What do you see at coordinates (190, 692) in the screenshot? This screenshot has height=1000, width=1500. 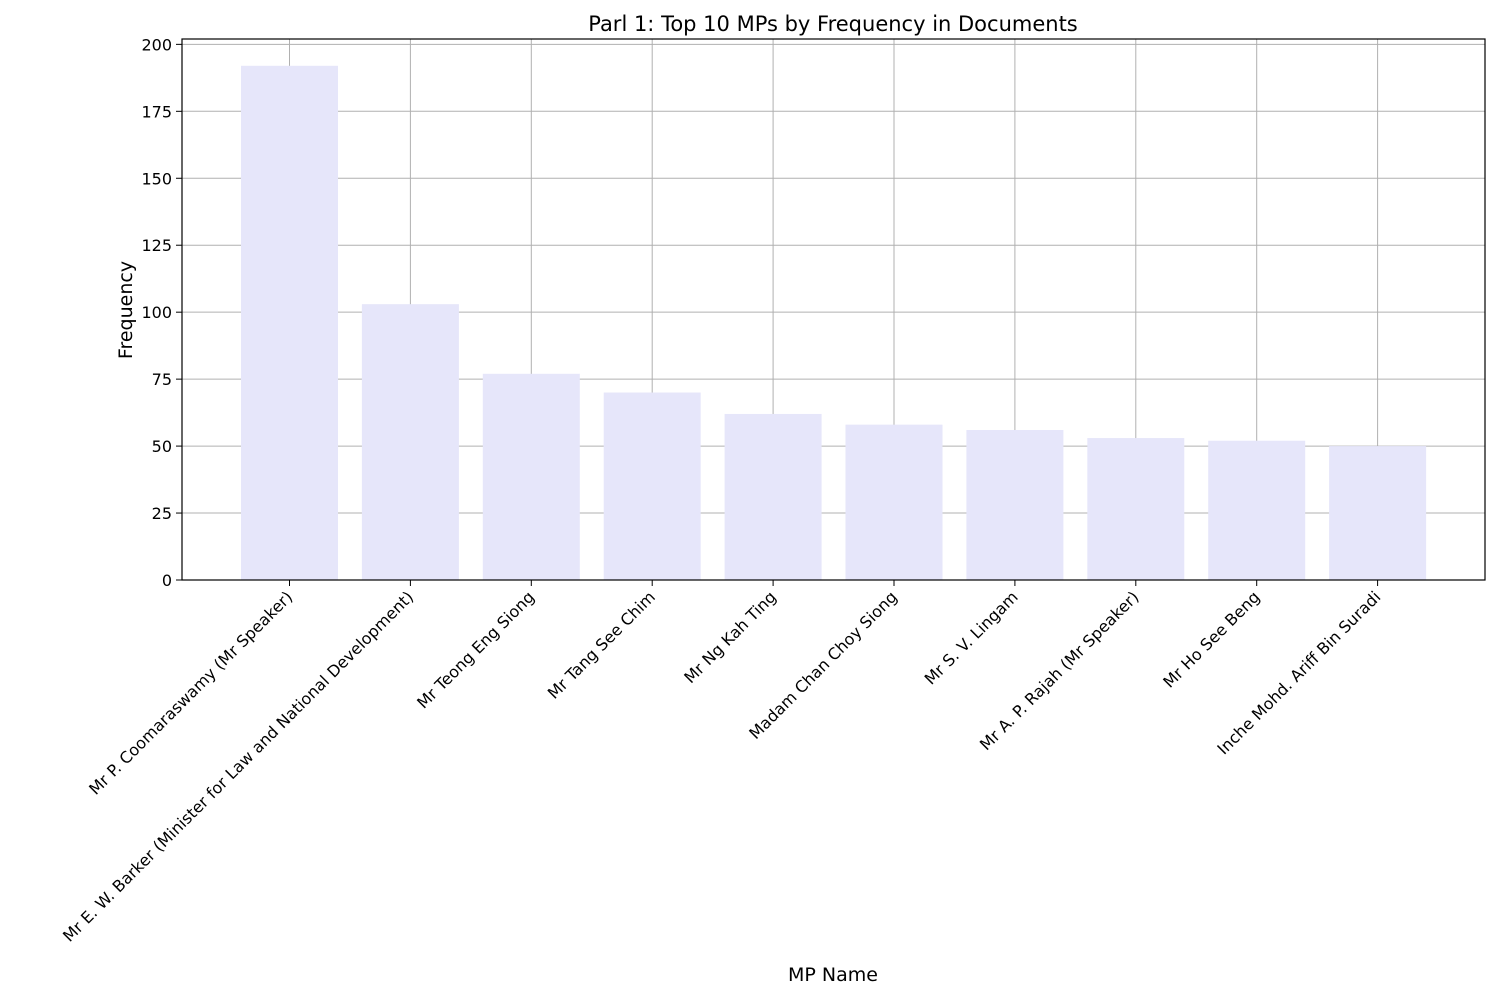 I see `x-tick-label: Mr P. Coomaraswamy (Mr Speaker)` at bounding box center [190, 692].